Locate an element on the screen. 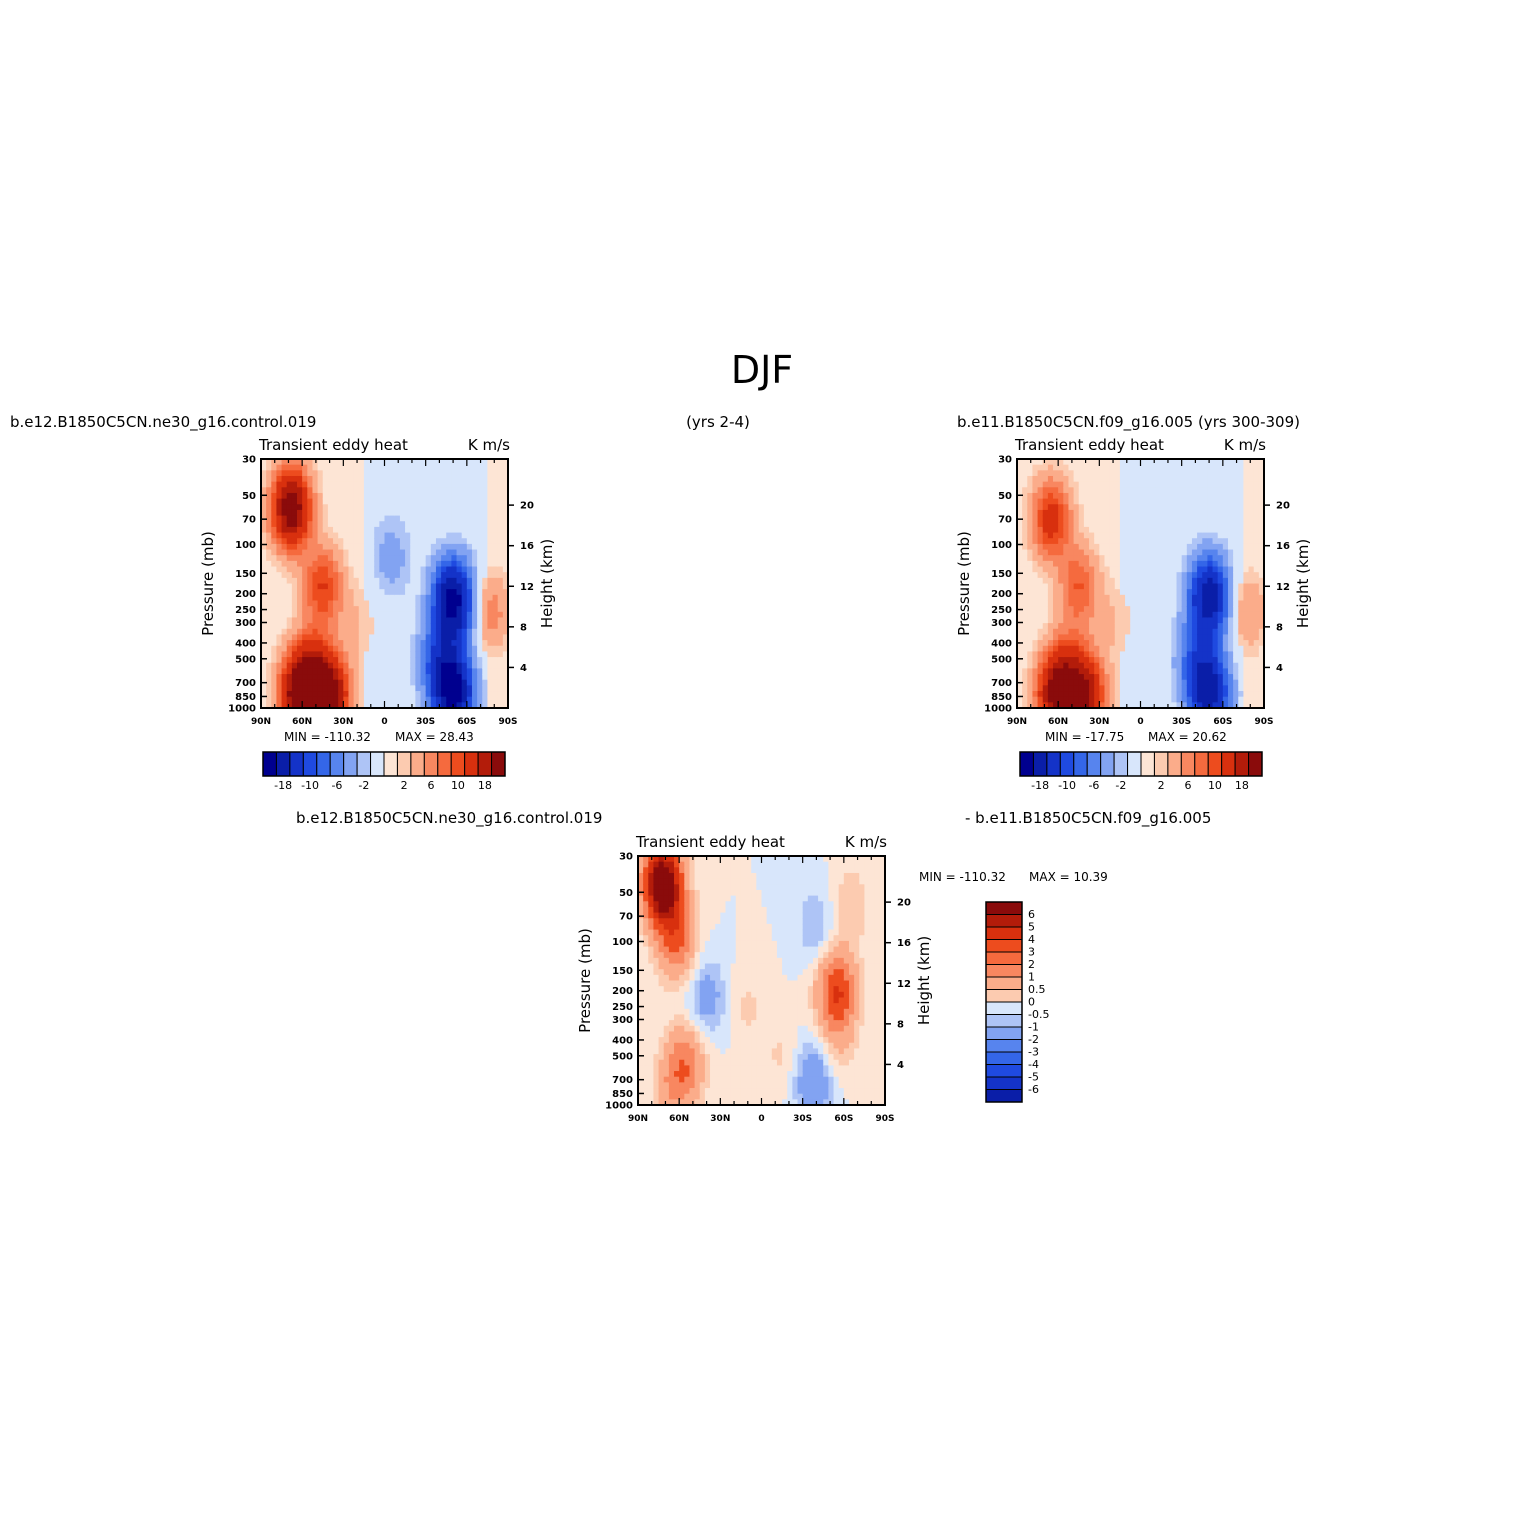 The width and height of the screenshot is (1525, 1525). colorbar-swatch is located at coordinates (1134, 764).